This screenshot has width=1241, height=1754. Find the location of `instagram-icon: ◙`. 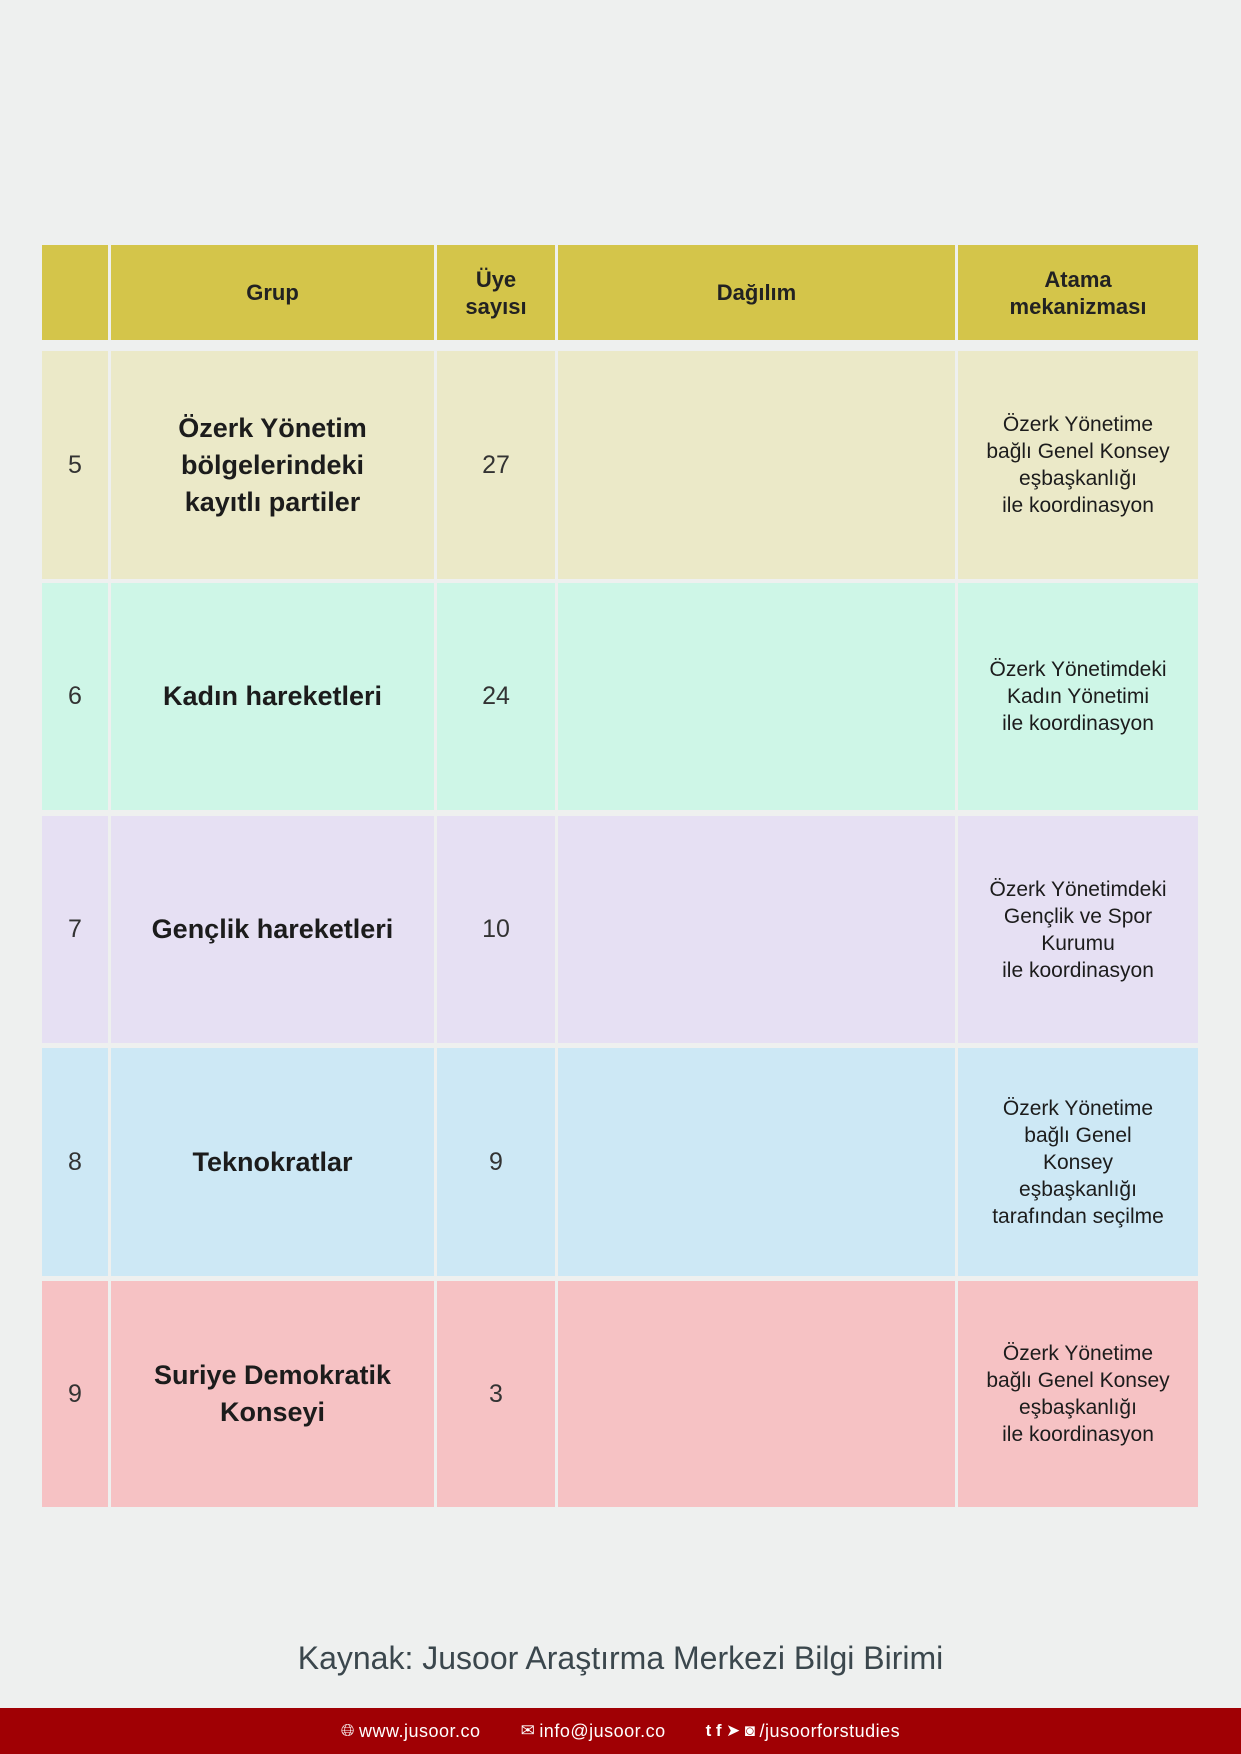

instagram-icon: ◙ is located at coordinates (750, 1730).